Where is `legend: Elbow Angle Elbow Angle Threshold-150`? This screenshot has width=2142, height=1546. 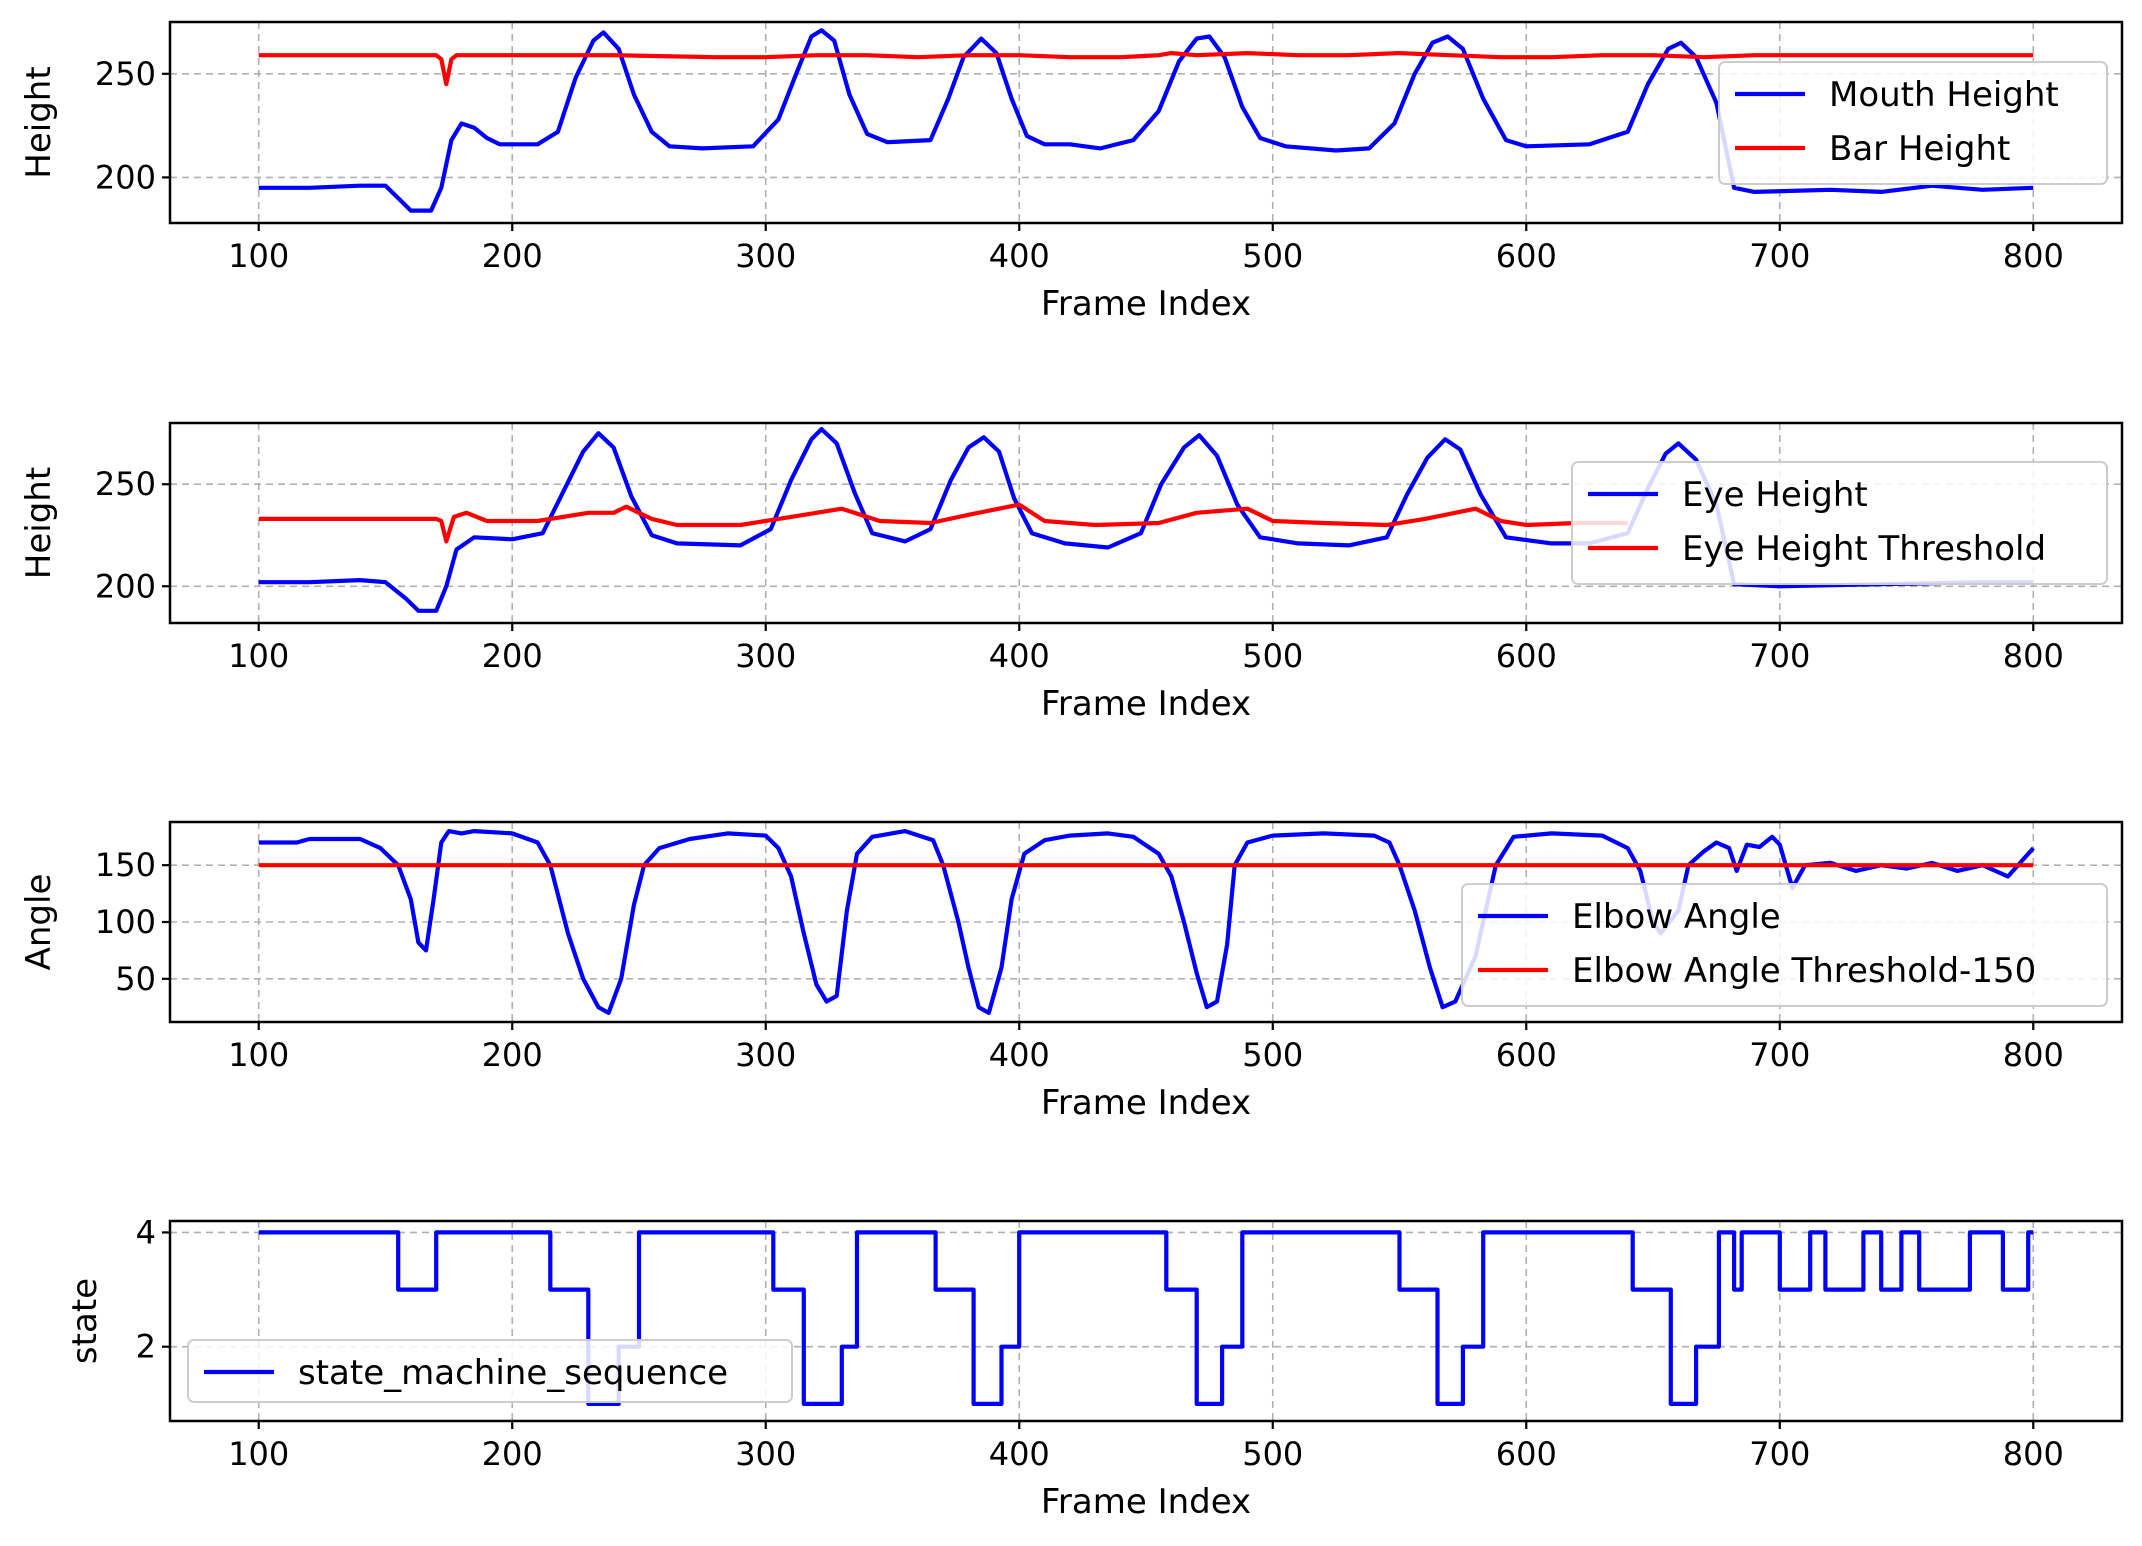
legend: Elbow Angle Elbow Angle Threshold-150 is located at coordinates (1784, 945).